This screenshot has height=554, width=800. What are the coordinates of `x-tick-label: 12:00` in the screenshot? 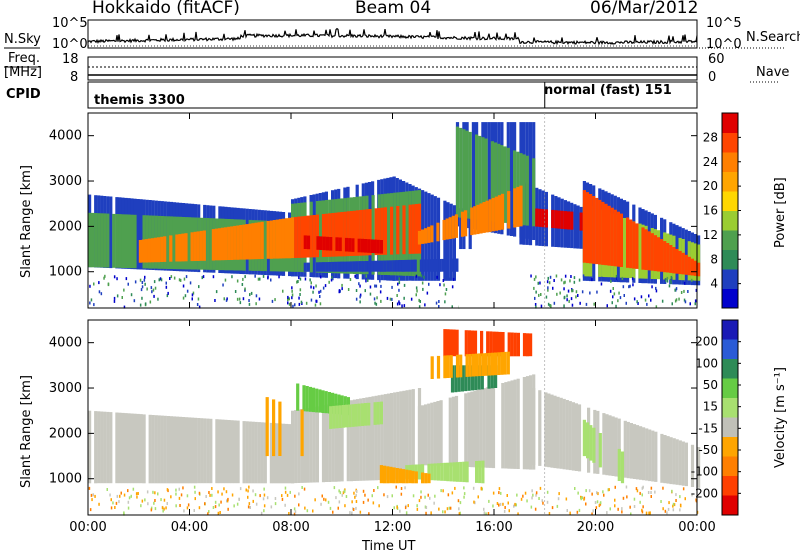 It's located at (392, 527).